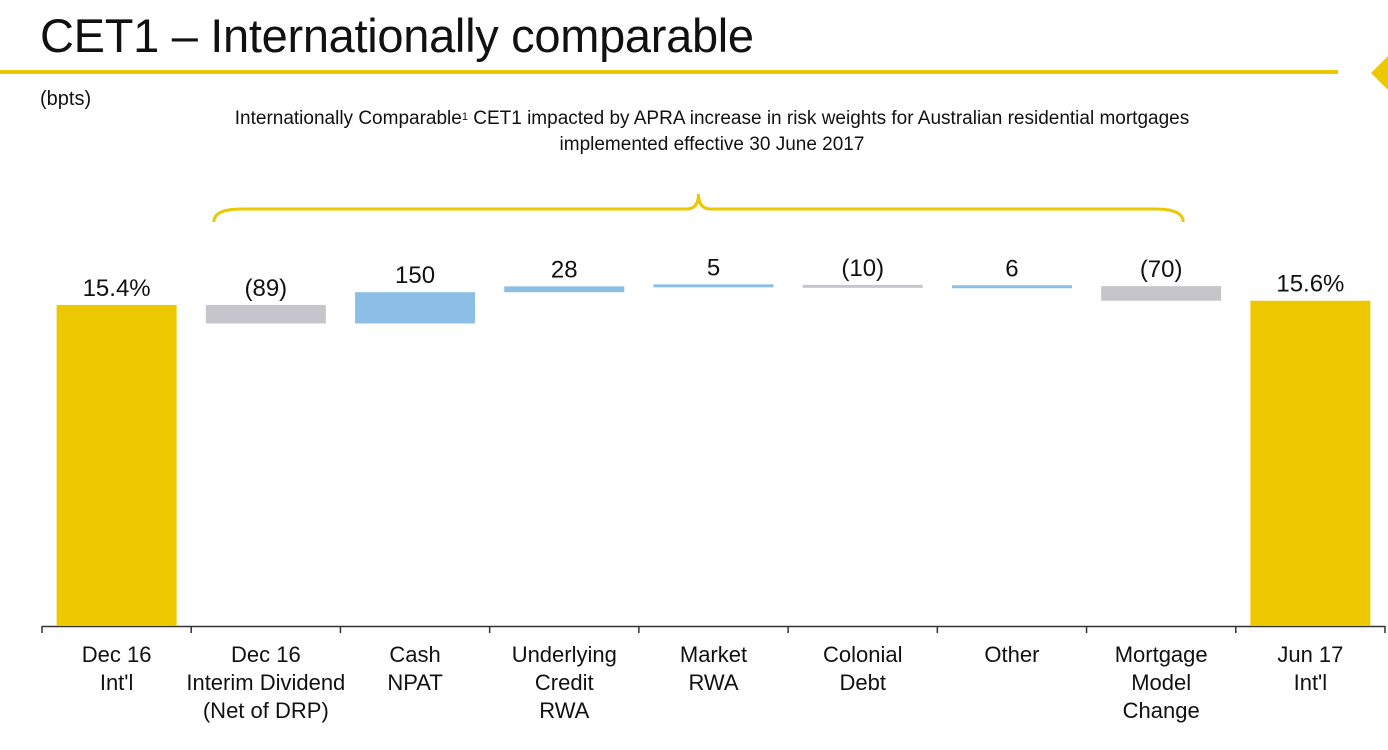 This screenshot has width=1388, height=750. What do you see at coordinates (1011, 268) in the screenshot?
I see `data-label: 6` at bounding box center [1011, 268].